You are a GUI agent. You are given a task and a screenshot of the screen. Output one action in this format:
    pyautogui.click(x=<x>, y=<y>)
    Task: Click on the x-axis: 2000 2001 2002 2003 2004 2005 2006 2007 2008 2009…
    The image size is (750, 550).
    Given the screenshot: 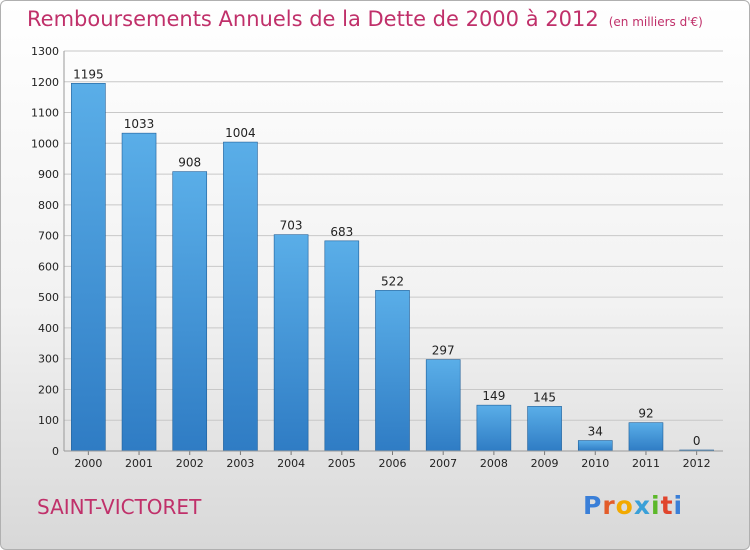 What is the action you would take?
    pyautogui.click(x=393, y=460)
    